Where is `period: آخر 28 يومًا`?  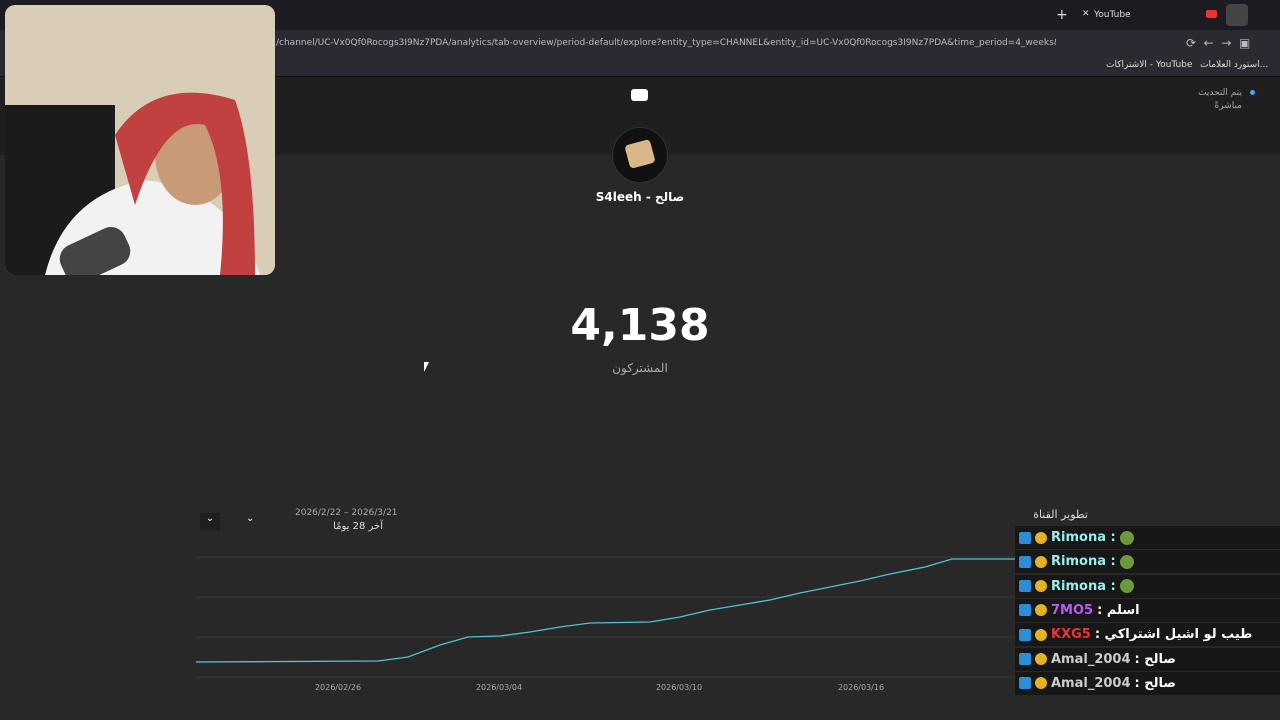 period: آخر 28 يومًا is located at coordinates (358, 526).